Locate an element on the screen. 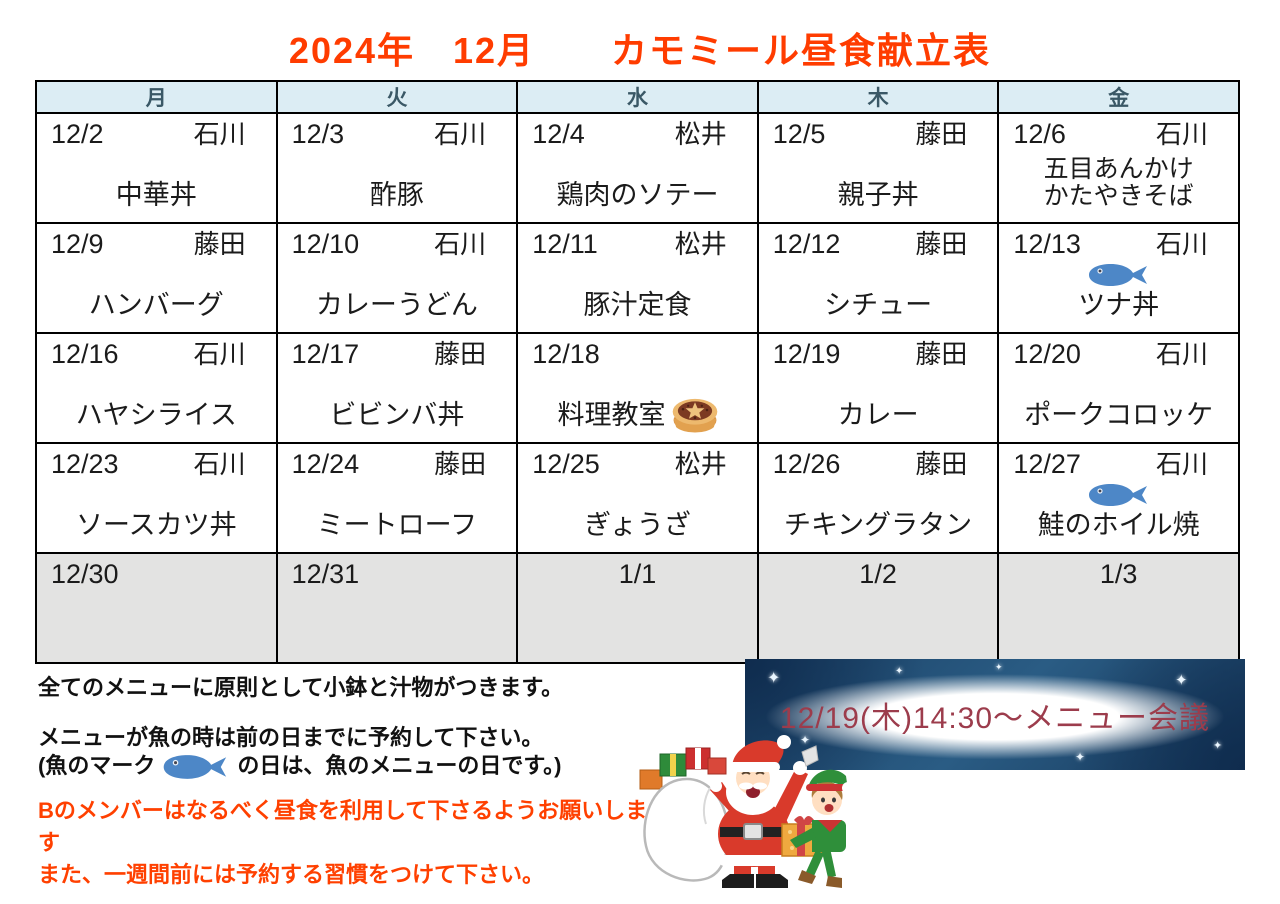  header-monday: 月 is located at coordinates (156, 97).